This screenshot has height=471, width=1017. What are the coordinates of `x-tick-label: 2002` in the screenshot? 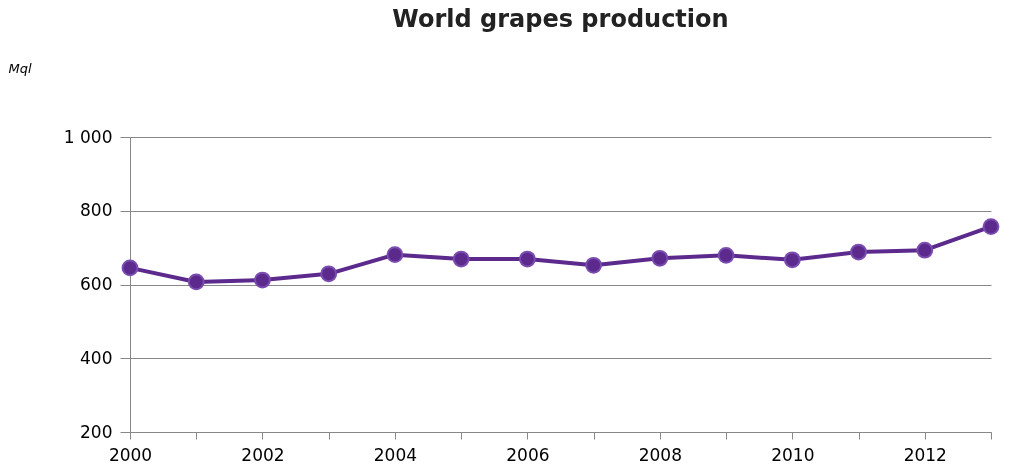 It's located at (263, 454).